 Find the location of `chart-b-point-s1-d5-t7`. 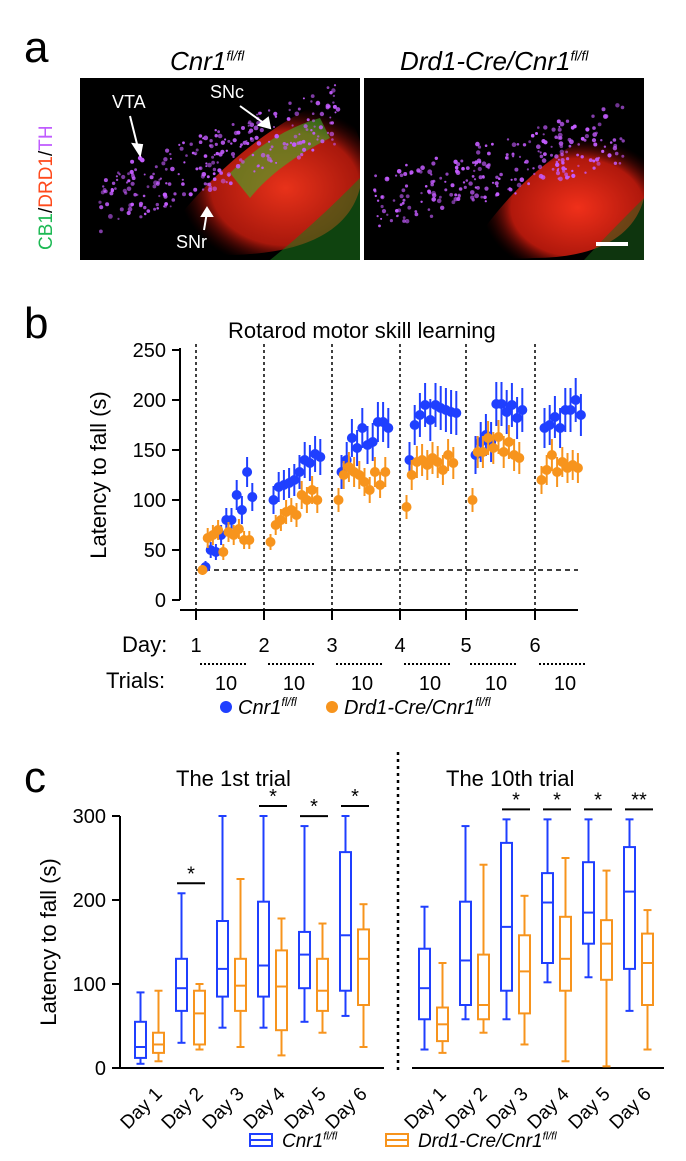

chart-b-point-s1-d5-t7 is located at coordinates (577, 468).